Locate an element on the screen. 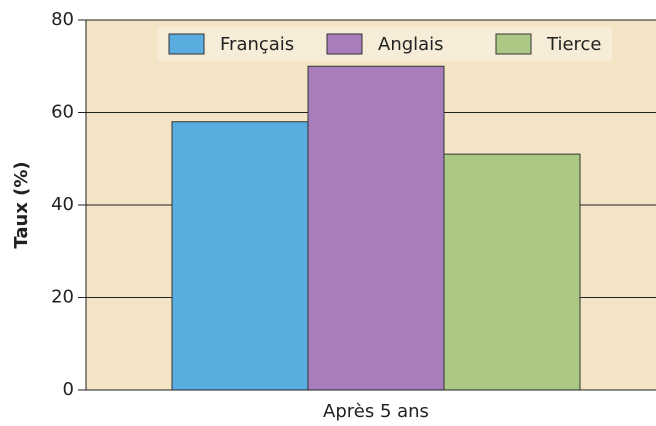 This screenshot has height=426, width=656. y-tick-label: 20 is located at coordinates (62, 297).